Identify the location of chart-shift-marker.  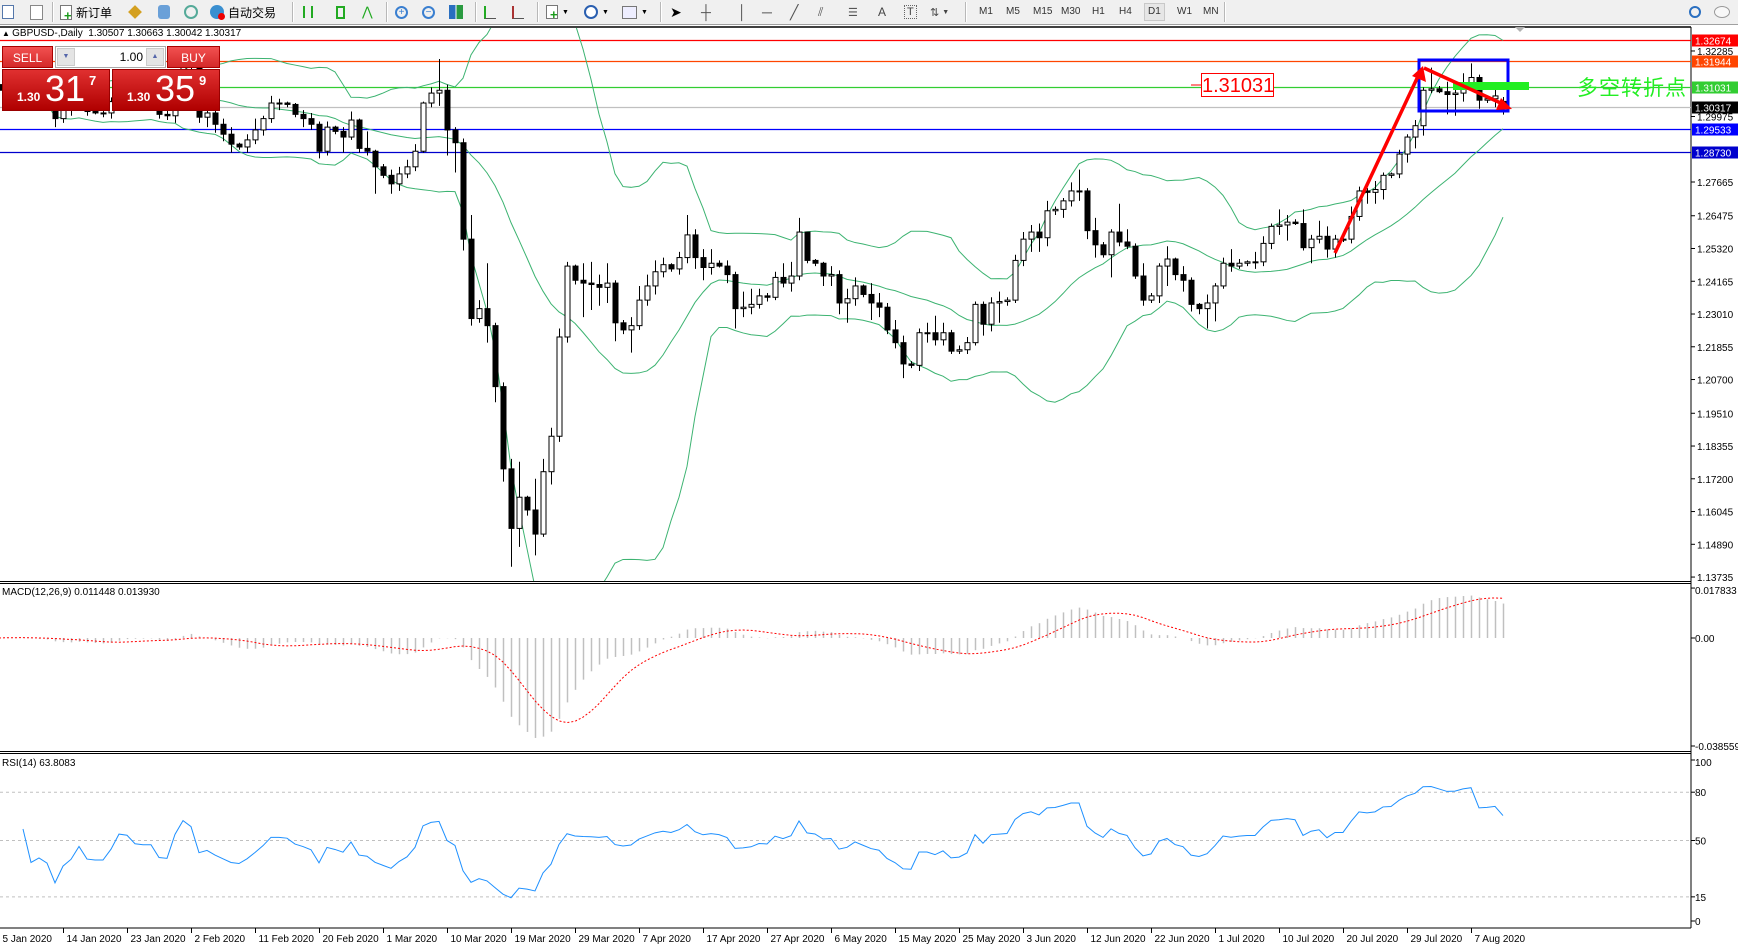
(1520, 29).